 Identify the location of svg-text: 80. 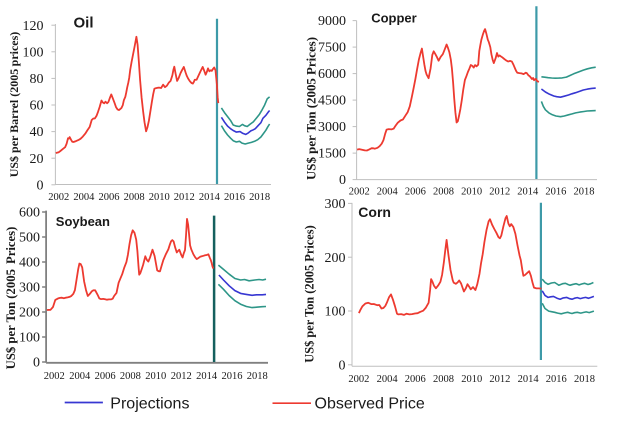
(37, 79).